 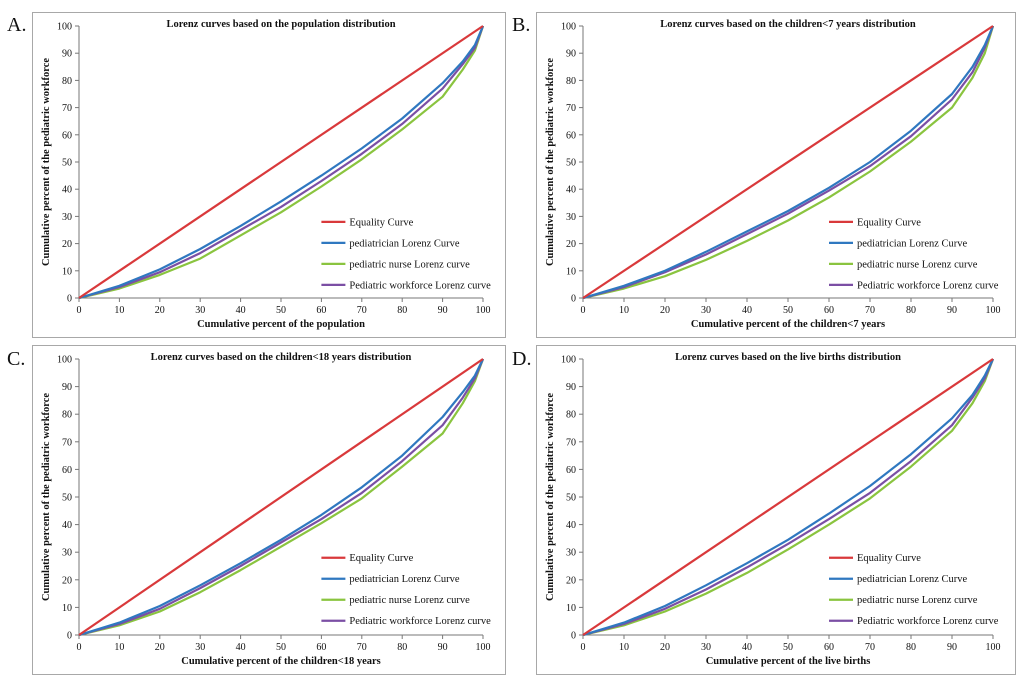 I want to click on x-tick-label: 90, so click(x=443, y=310).